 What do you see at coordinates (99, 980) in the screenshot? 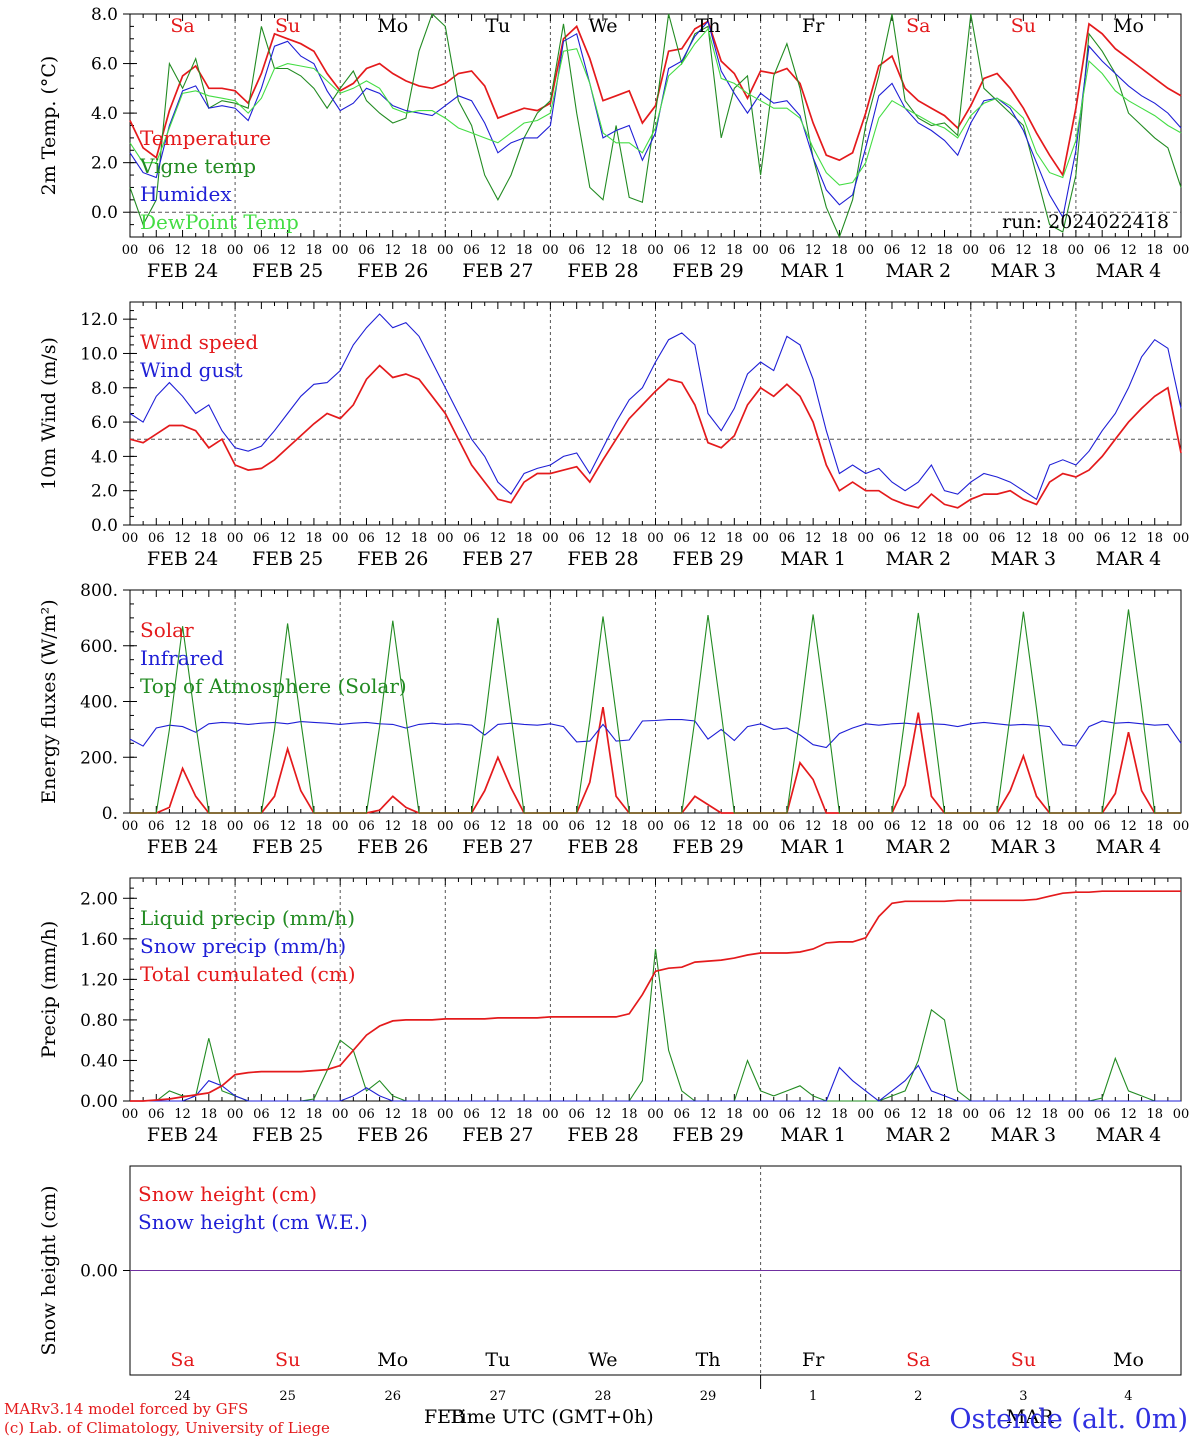
I see `y-tick-label: 1.20` at bounding box center [99, 980].